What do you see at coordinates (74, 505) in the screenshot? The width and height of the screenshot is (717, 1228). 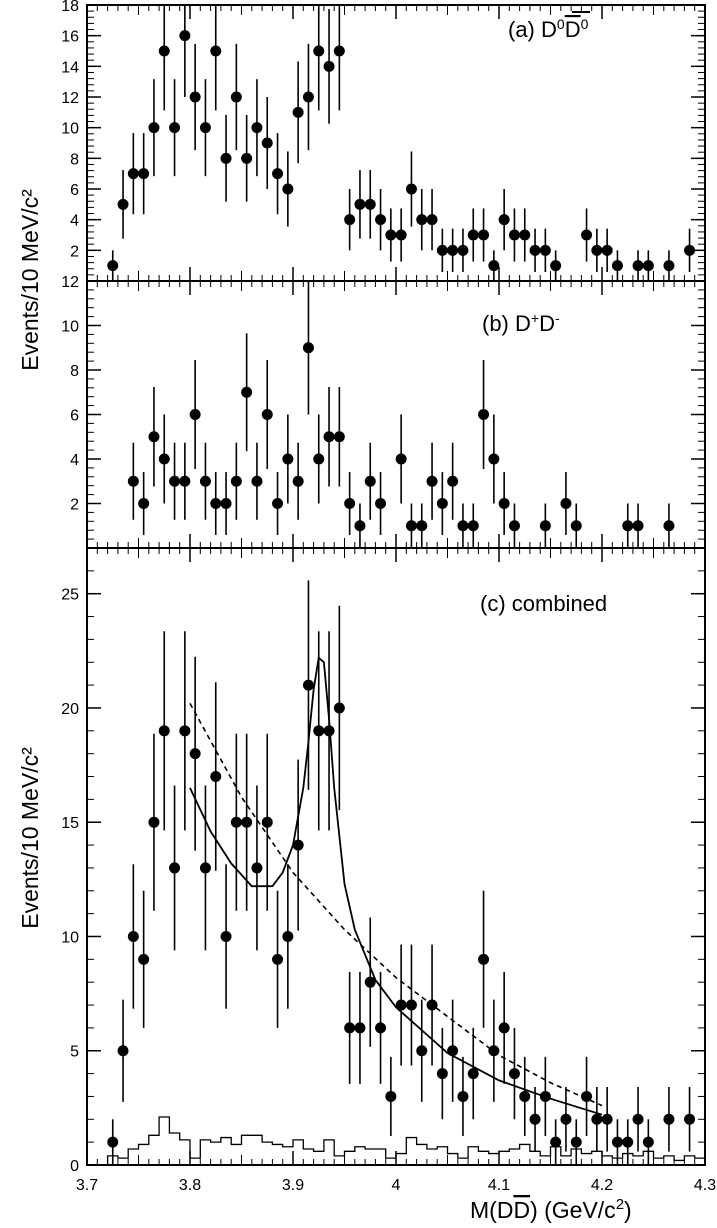 I see `y-tick-label: 2` at bounding box center [74, 505].